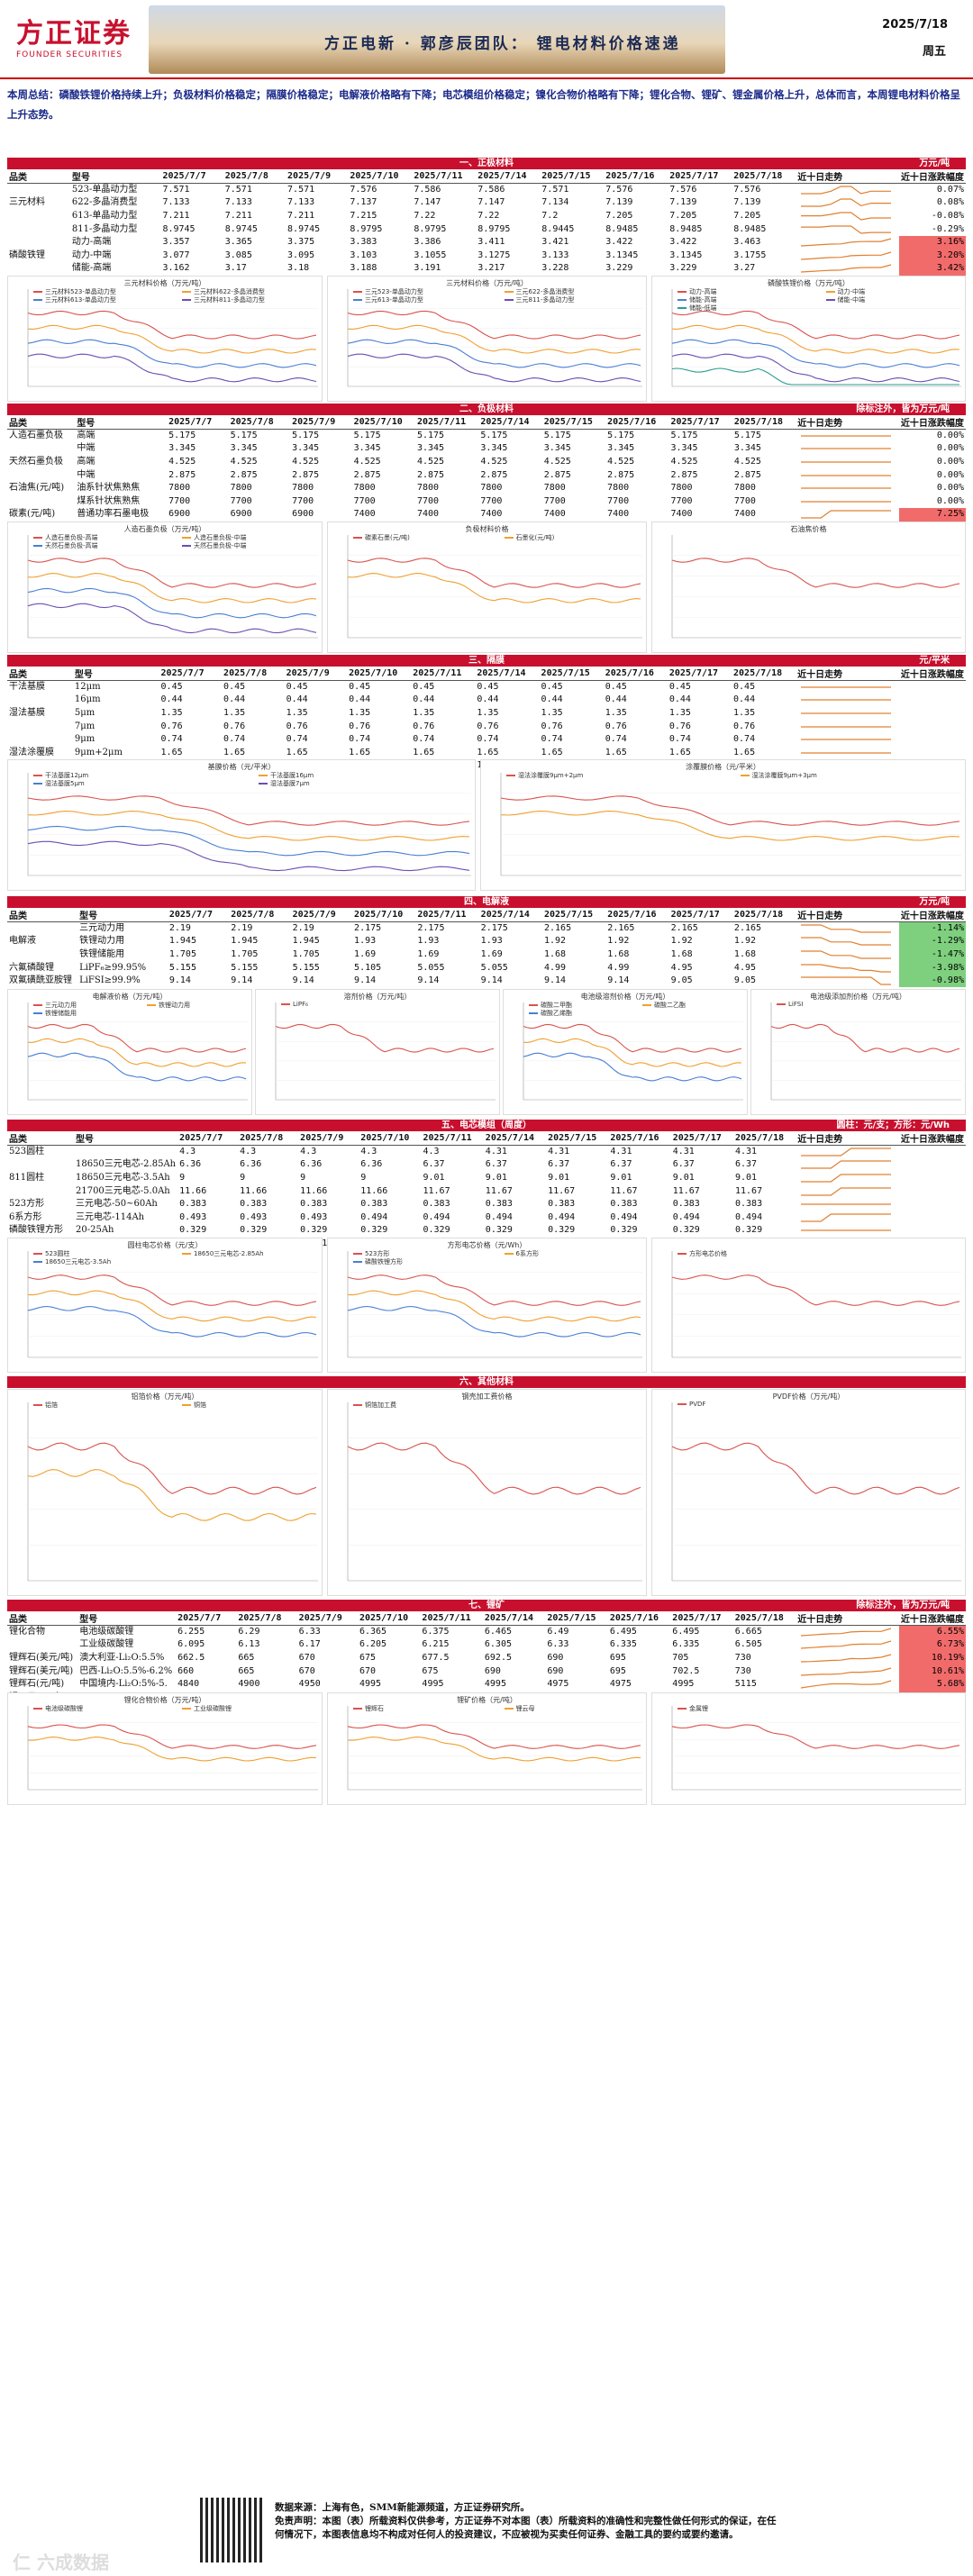 Image resolution: width=973 pixels, height=2576 pixels. Describe the element at coordinates (684, 928) in the screenshot. I see `price-cell: 2.165` at that location.